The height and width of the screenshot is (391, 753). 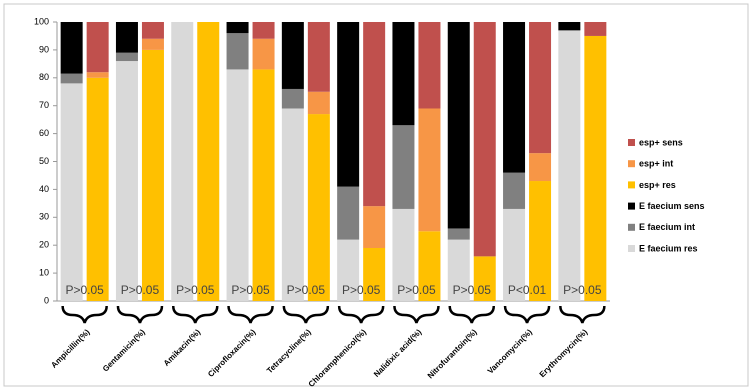 What do you see at coordinates (527, 290) in the screenshot?
I see `p-value: P<0.01` at bounding box center [527, 290].